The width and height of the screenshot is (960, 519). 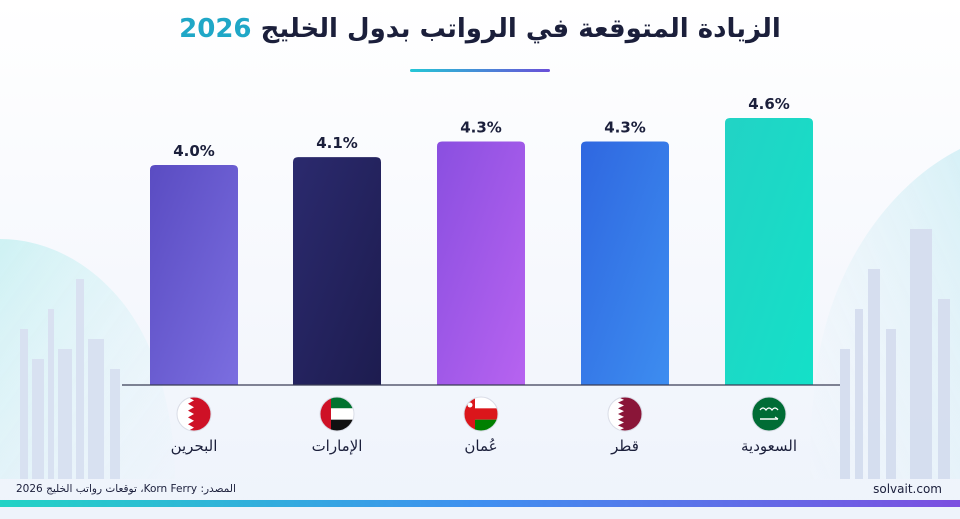 What do you see at coordinates (337, 414) in the screenshot?
I see `uae-flag-icon` at bounding box center [337, 414].